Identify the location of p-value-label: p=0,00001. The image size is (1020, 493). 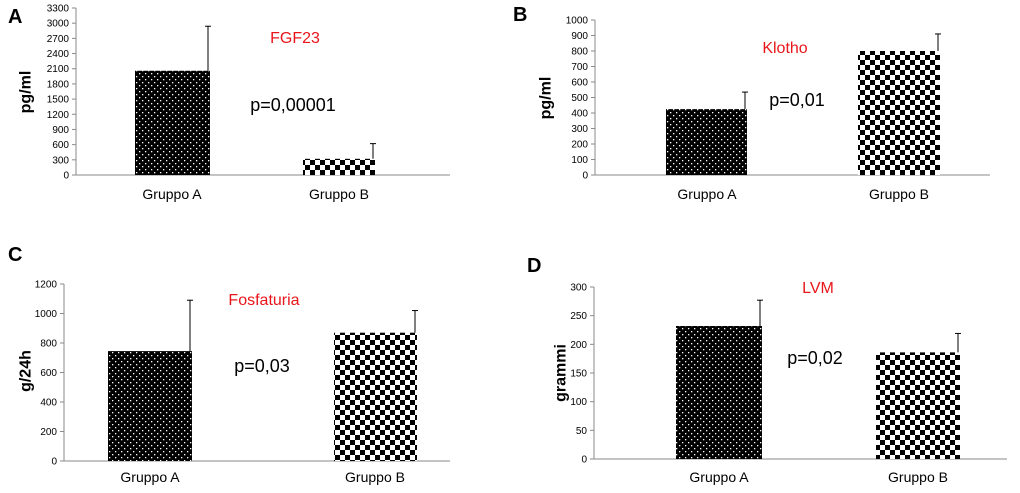
(293, 105).